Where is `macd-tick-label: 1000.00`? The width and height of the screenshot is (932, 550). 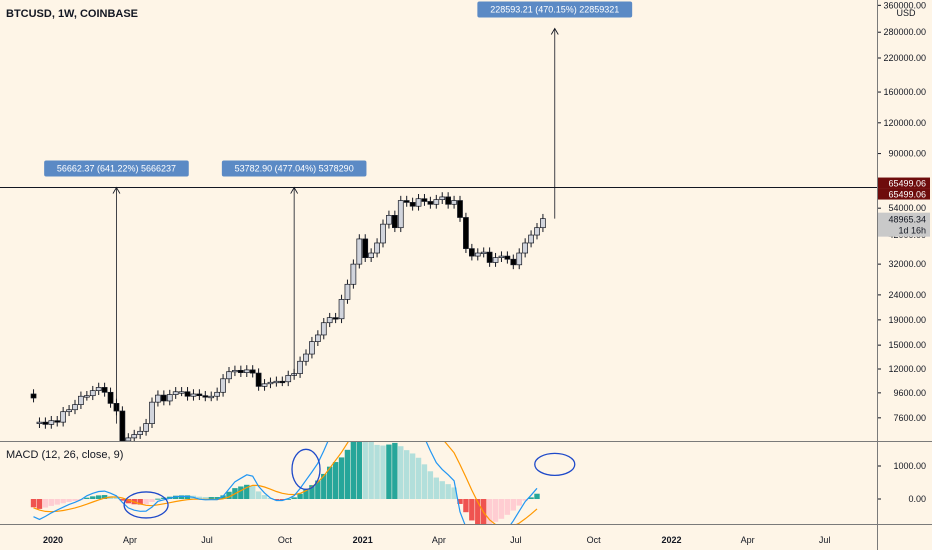 macd-tick-label: 1000.00 is located at coordinates (909, 466).